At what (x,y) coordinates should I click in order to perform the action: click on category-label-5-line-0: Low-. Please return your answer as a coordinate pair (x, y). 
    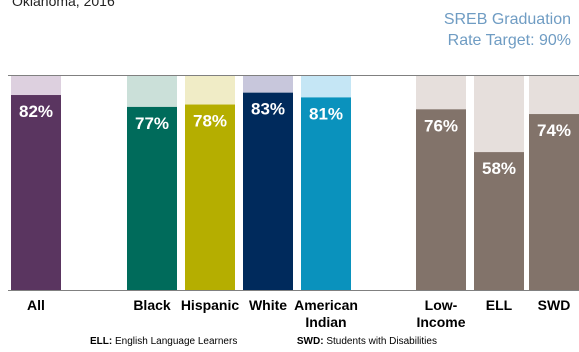
    Looking at the image, I should click on (441, 305).